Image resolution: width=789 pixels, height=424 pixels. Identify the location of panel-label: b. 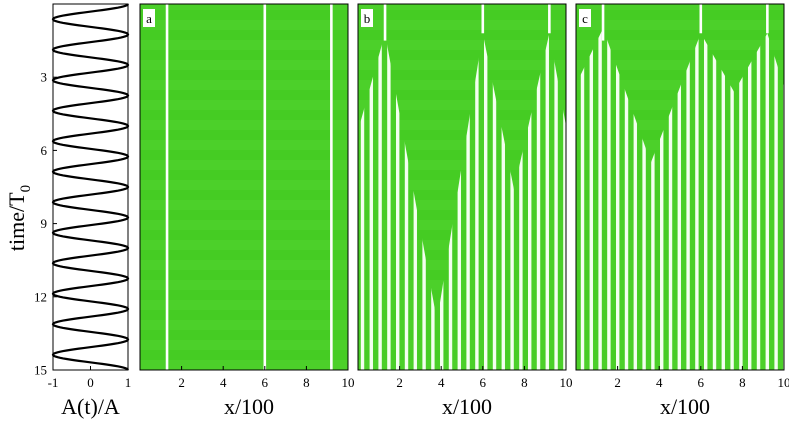
(367, 18).